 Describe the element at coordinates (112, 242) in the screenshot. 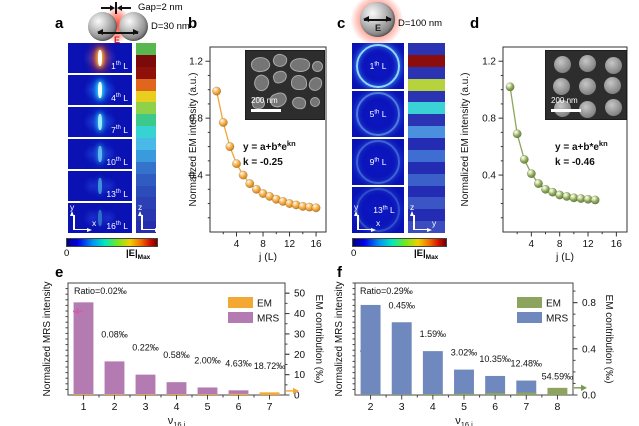

I see `colorbar` at that location.